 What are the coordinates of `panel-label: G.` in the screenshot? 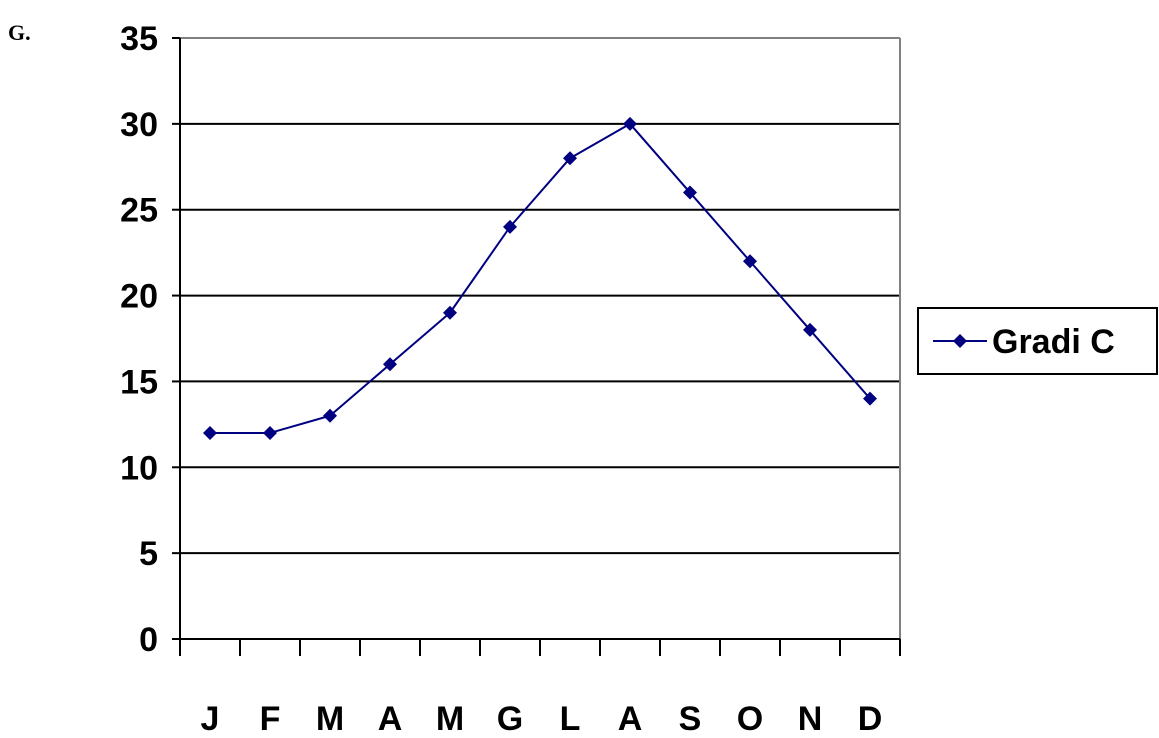 It's located at (19, 32).